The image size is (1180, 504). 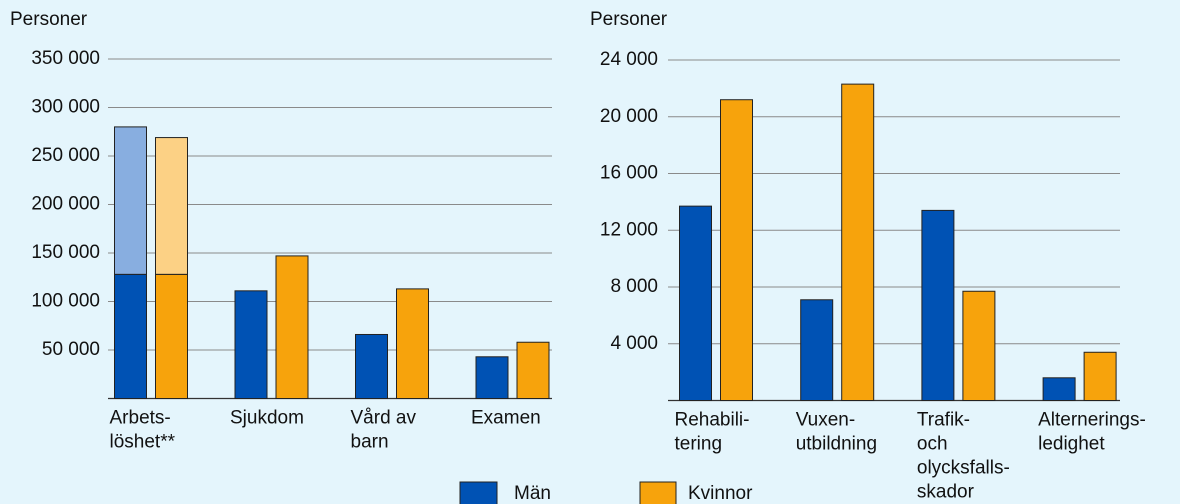 What do you see at coordinates (720, 493) in the screenshot?
I see `legend-label: Kvinnor` at bounding box center [720, 493].